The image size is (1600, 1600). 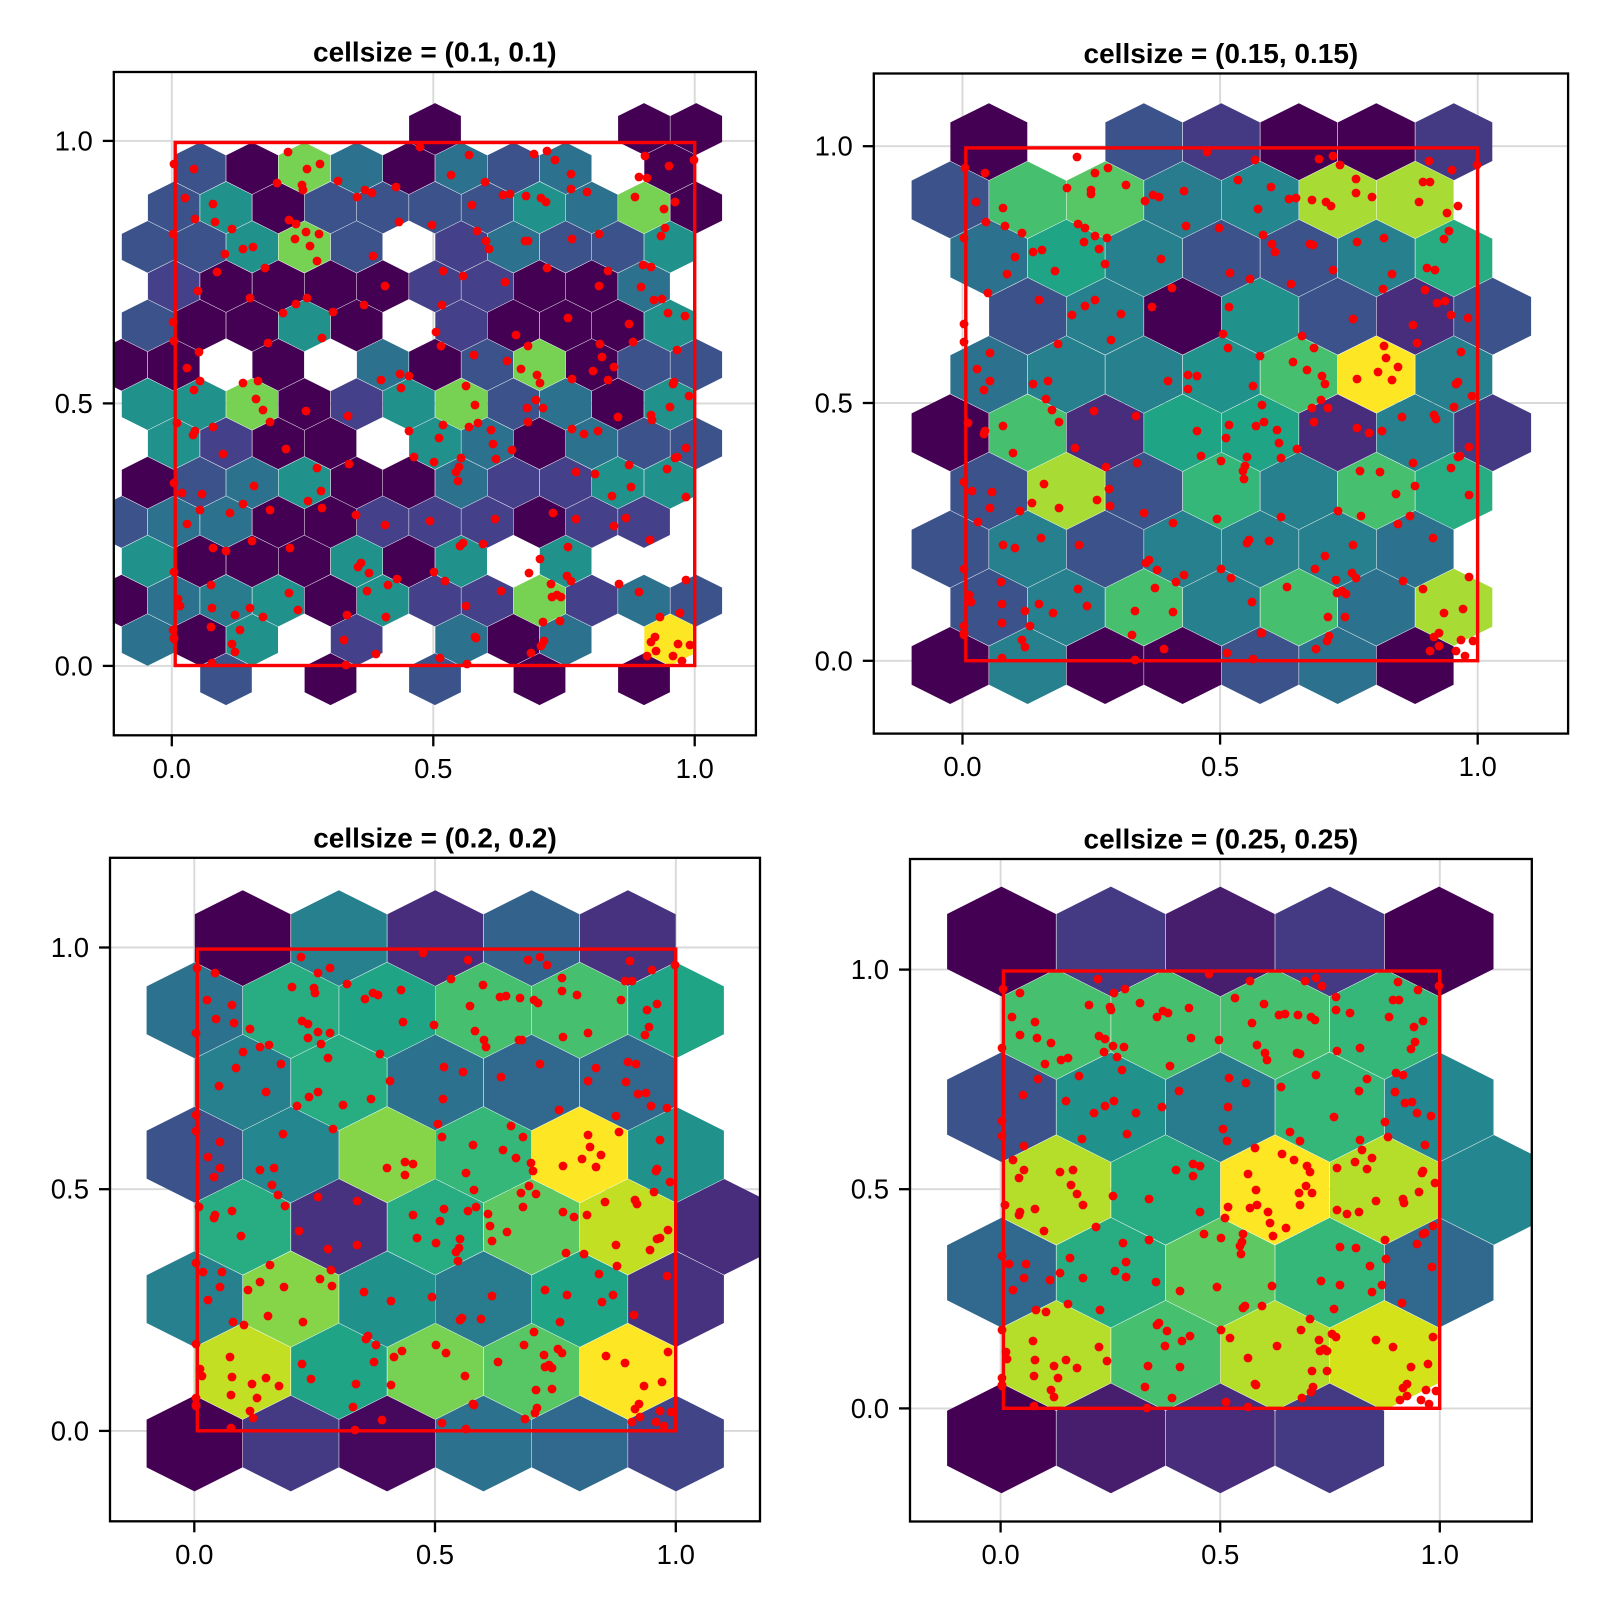 What do you see at coordinates (1221, 839) in the screenshot?
I see `svg-text: cellsize = (0.25, 0.25)` at bounding box center [1221, 839].